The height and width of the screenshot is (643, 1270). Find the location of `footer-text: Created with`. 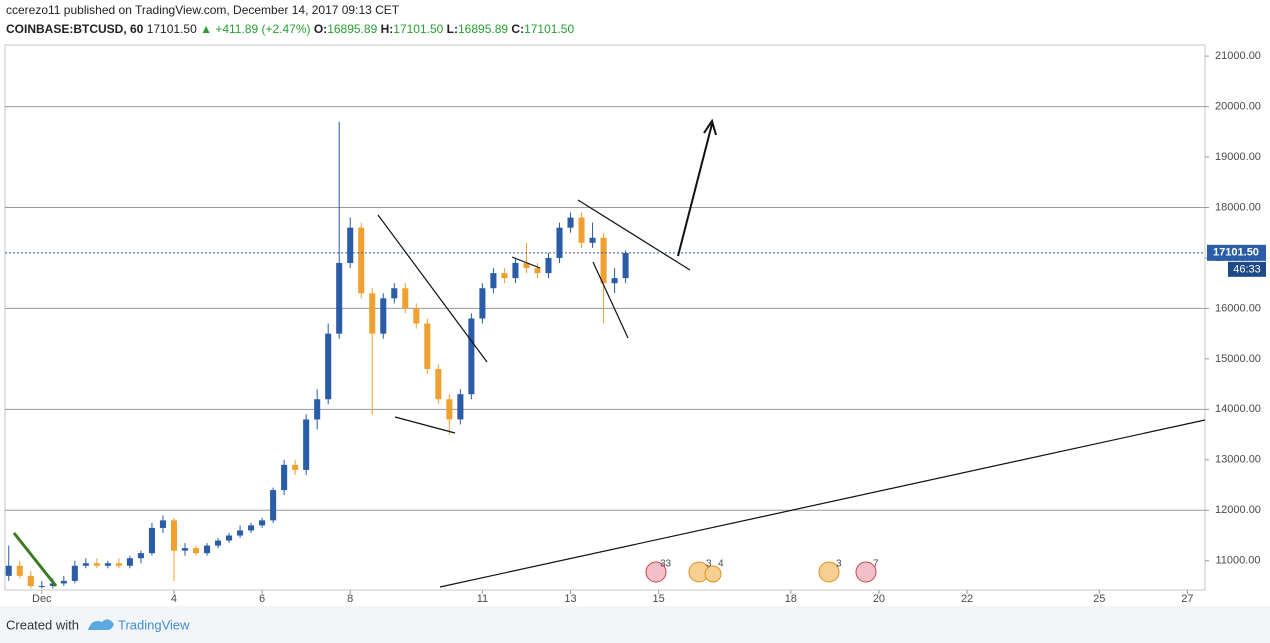

footer-text: Created with is located at coordinates (42, 624).